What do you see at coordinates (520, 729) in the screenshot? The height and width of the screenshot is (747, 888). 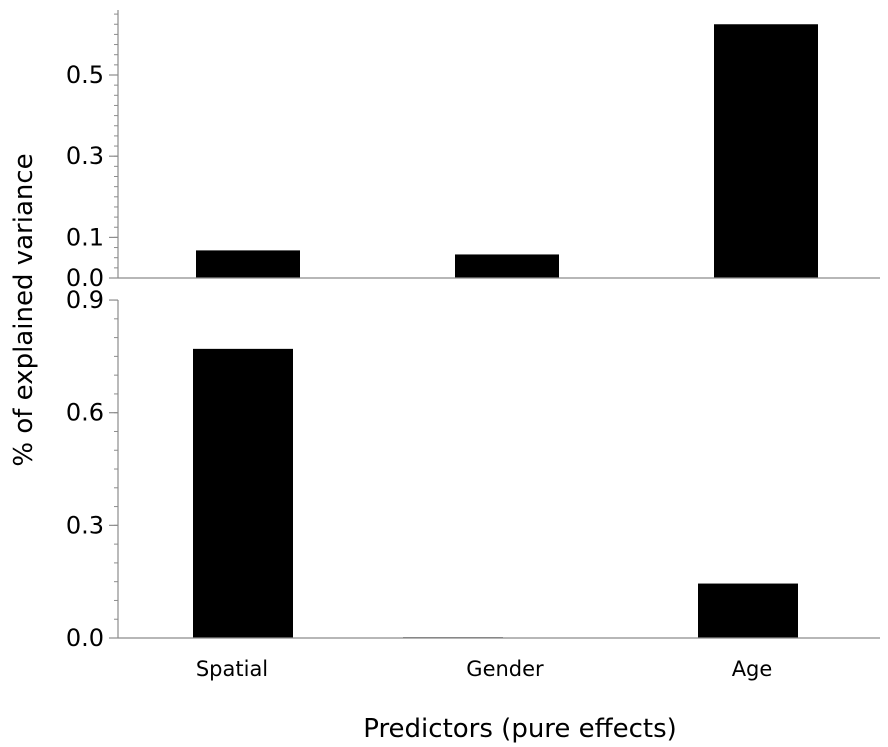 I see `x-axis-title: Predictors (pure effects)` at bounding box center [520, 729].